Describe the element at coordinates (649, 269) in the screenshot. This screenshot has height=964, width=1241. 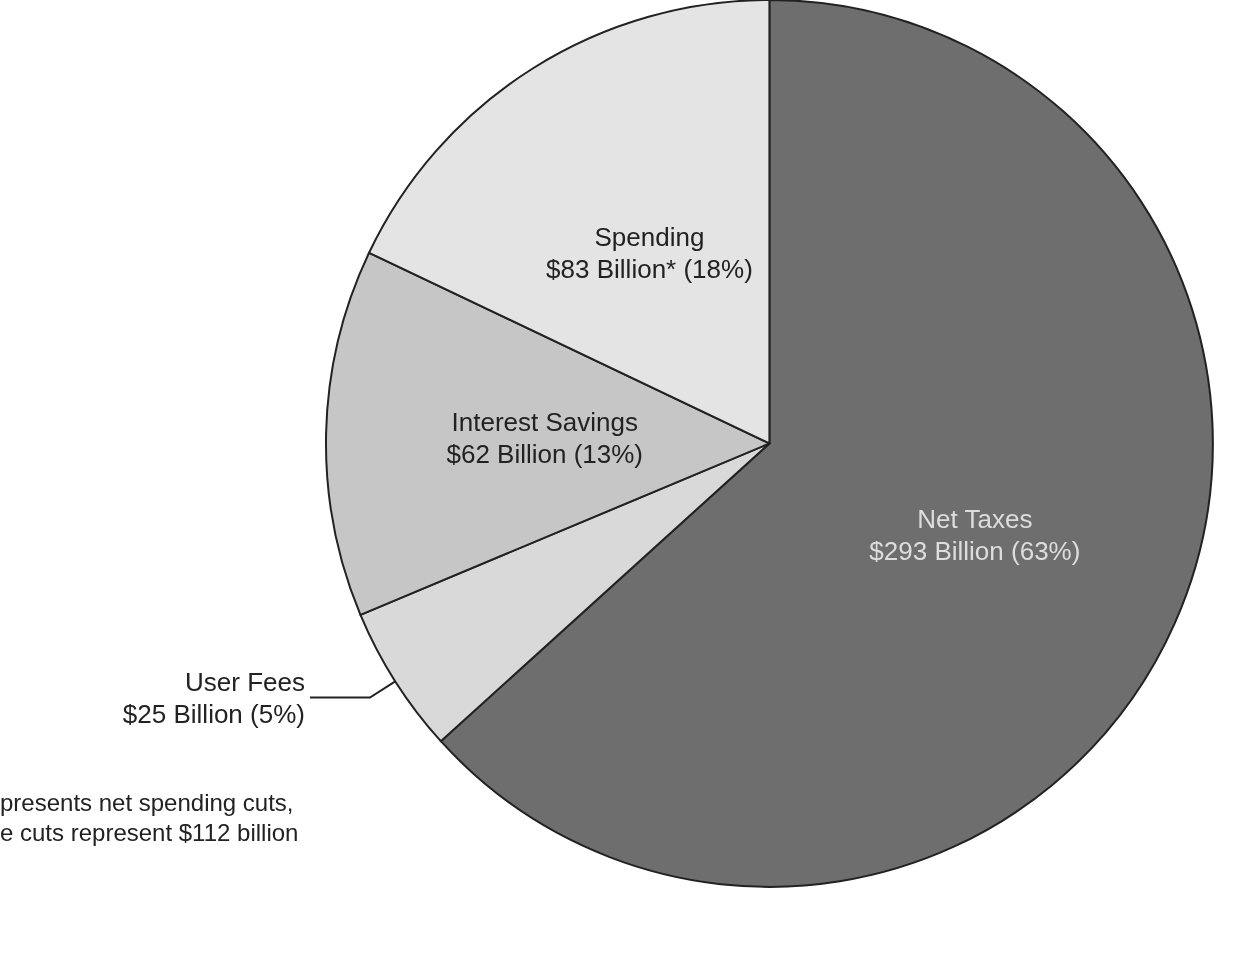
I see `data-label: $83 Billion* (18%)` at that location.